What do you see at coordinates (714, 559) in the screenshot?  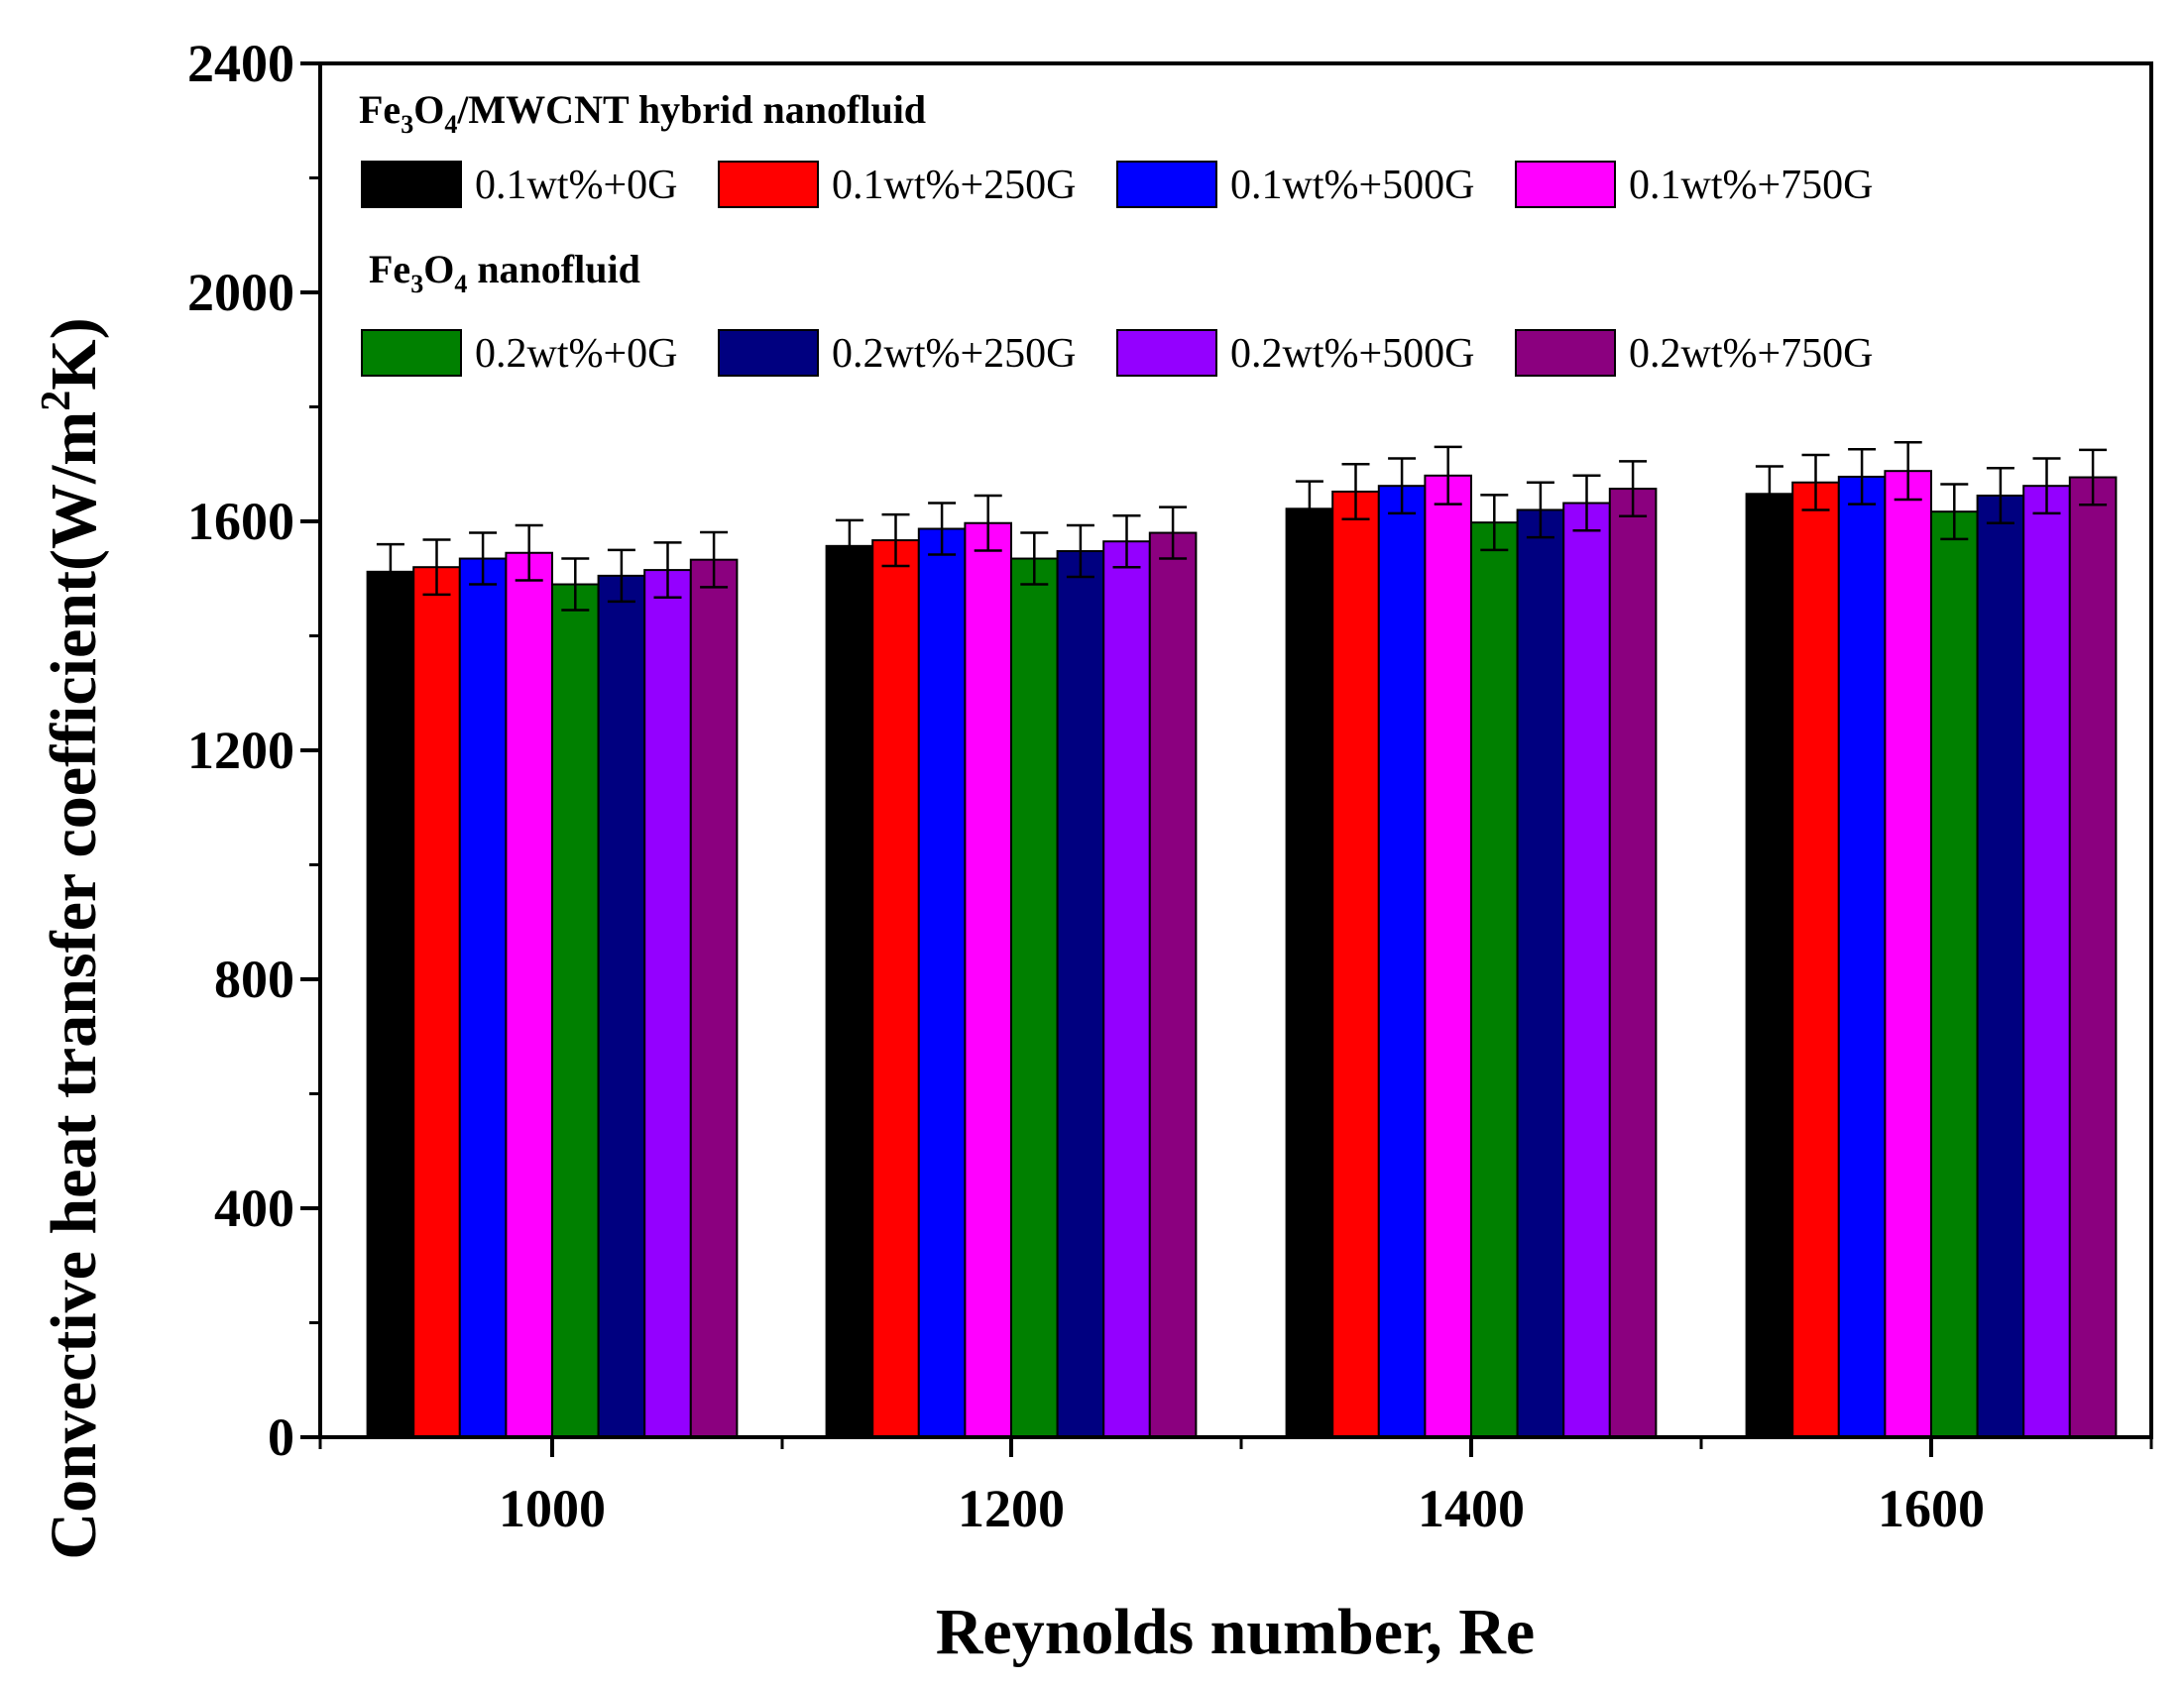 I see `error-bar-0.2wt%+750G-1000` at bounding box center [714, 559].